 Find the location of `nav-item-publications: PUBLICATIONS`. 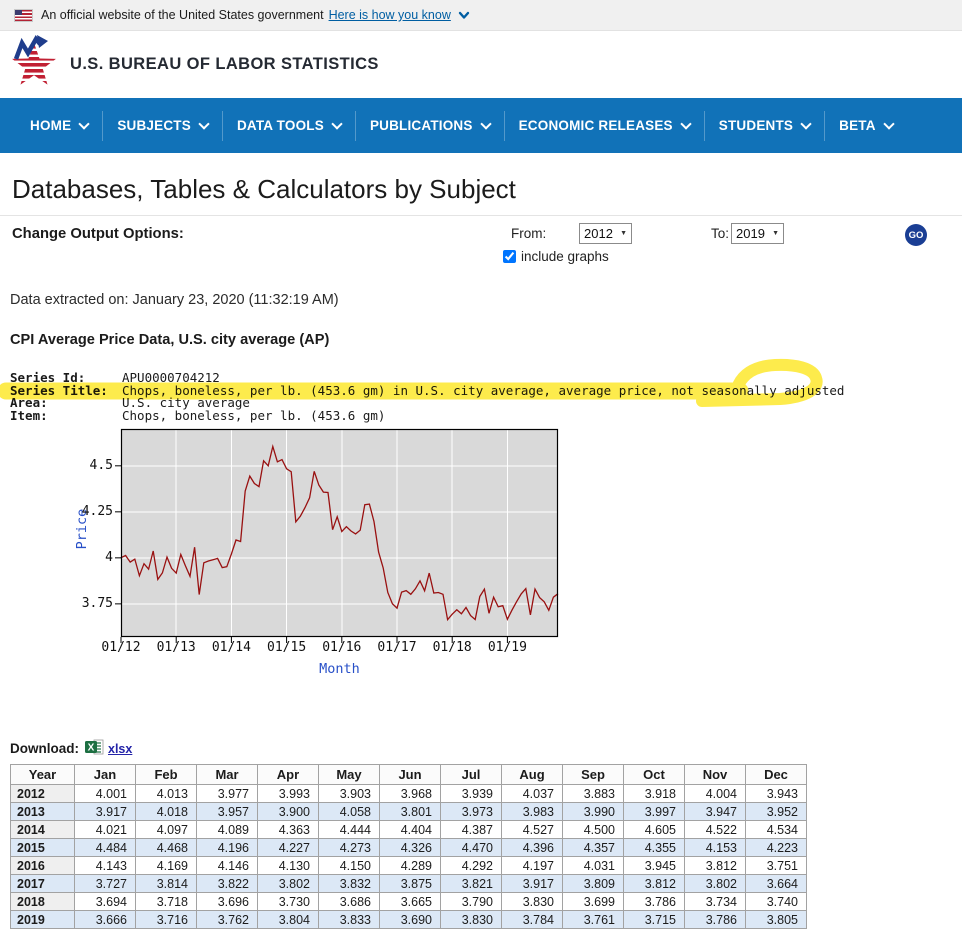

nav-item-publications: PUBLICATIONS is located at coordinates (430, 125).